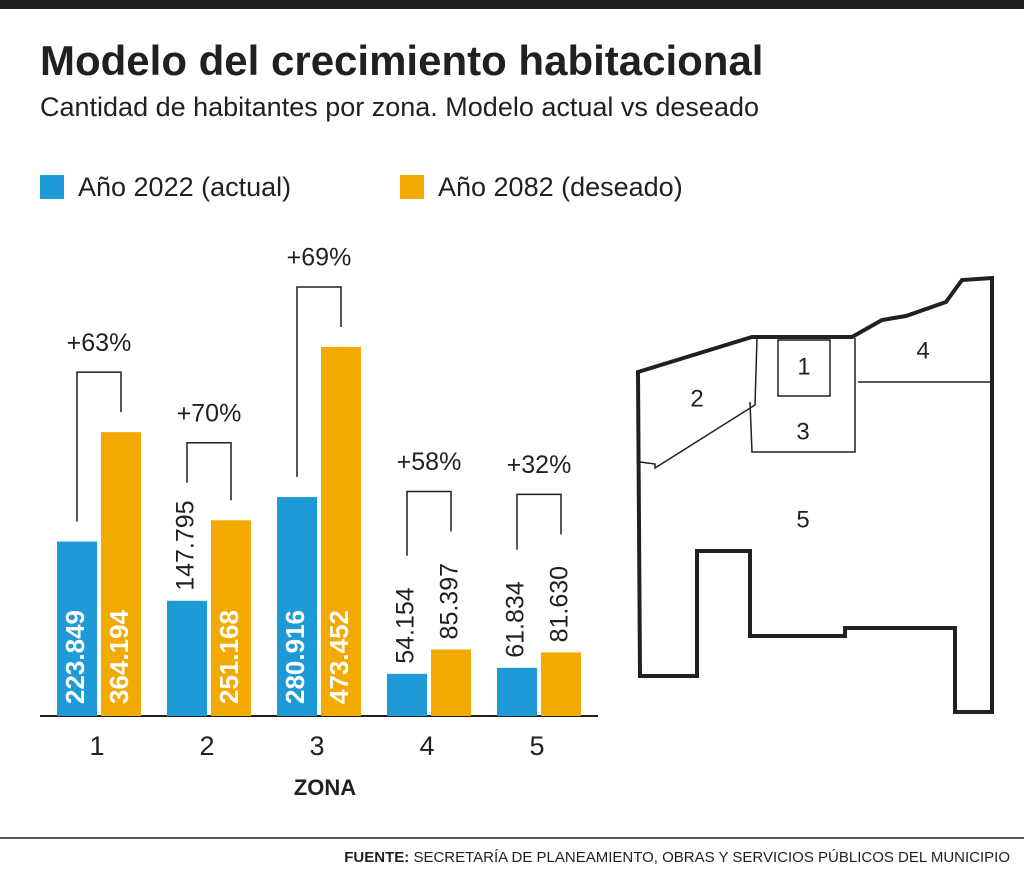  I want to click on value-label: 364.194, so click(119, 656).